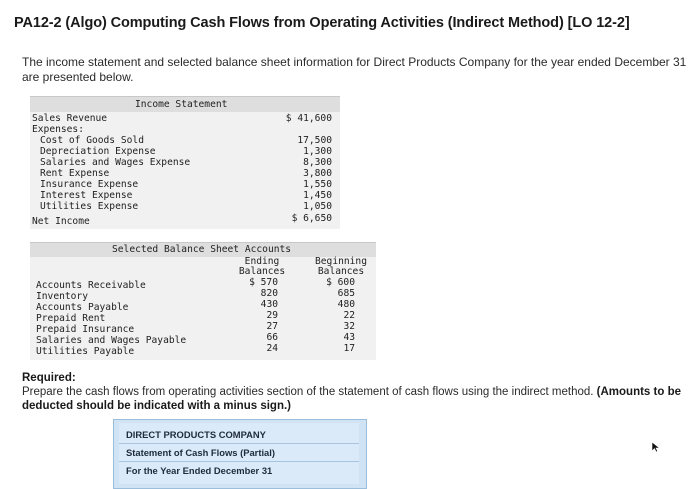 The height and width of the screenshot is (489, 700). Describe the element at coordinates (341, 261) in the screenshot. I see `beginning-header: Beginning` at that location.